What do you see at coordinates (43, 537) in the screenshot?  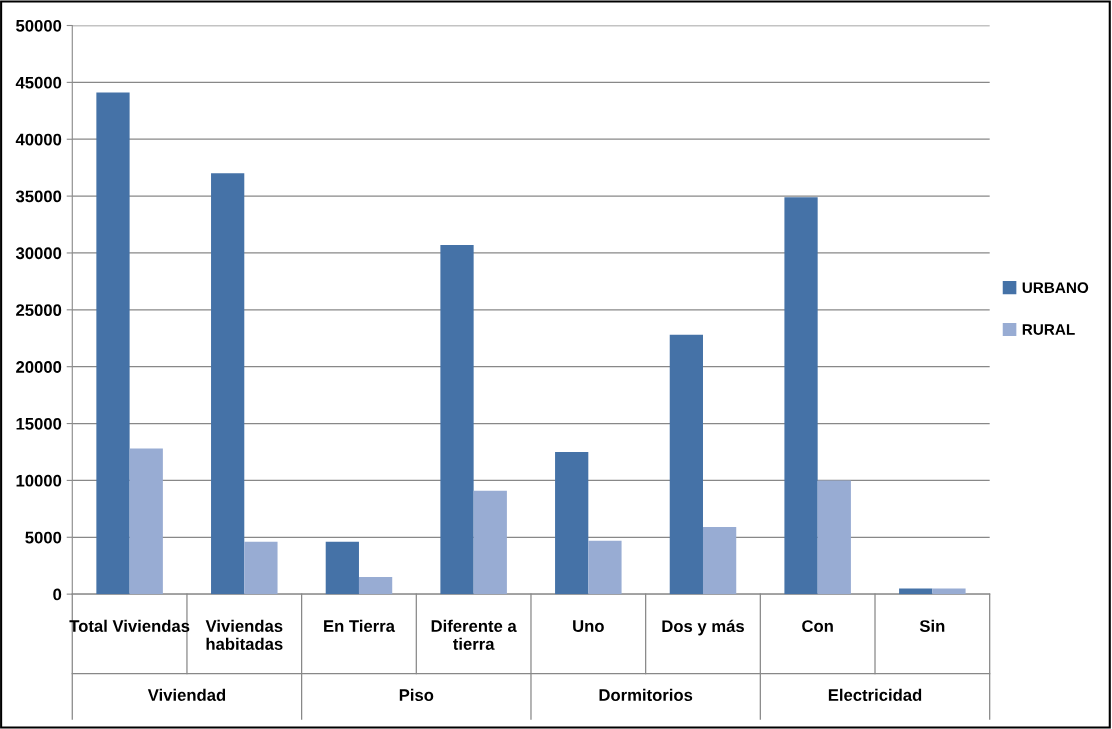 I see `y-tick-label: 5000` at bounding box center [43, 537].